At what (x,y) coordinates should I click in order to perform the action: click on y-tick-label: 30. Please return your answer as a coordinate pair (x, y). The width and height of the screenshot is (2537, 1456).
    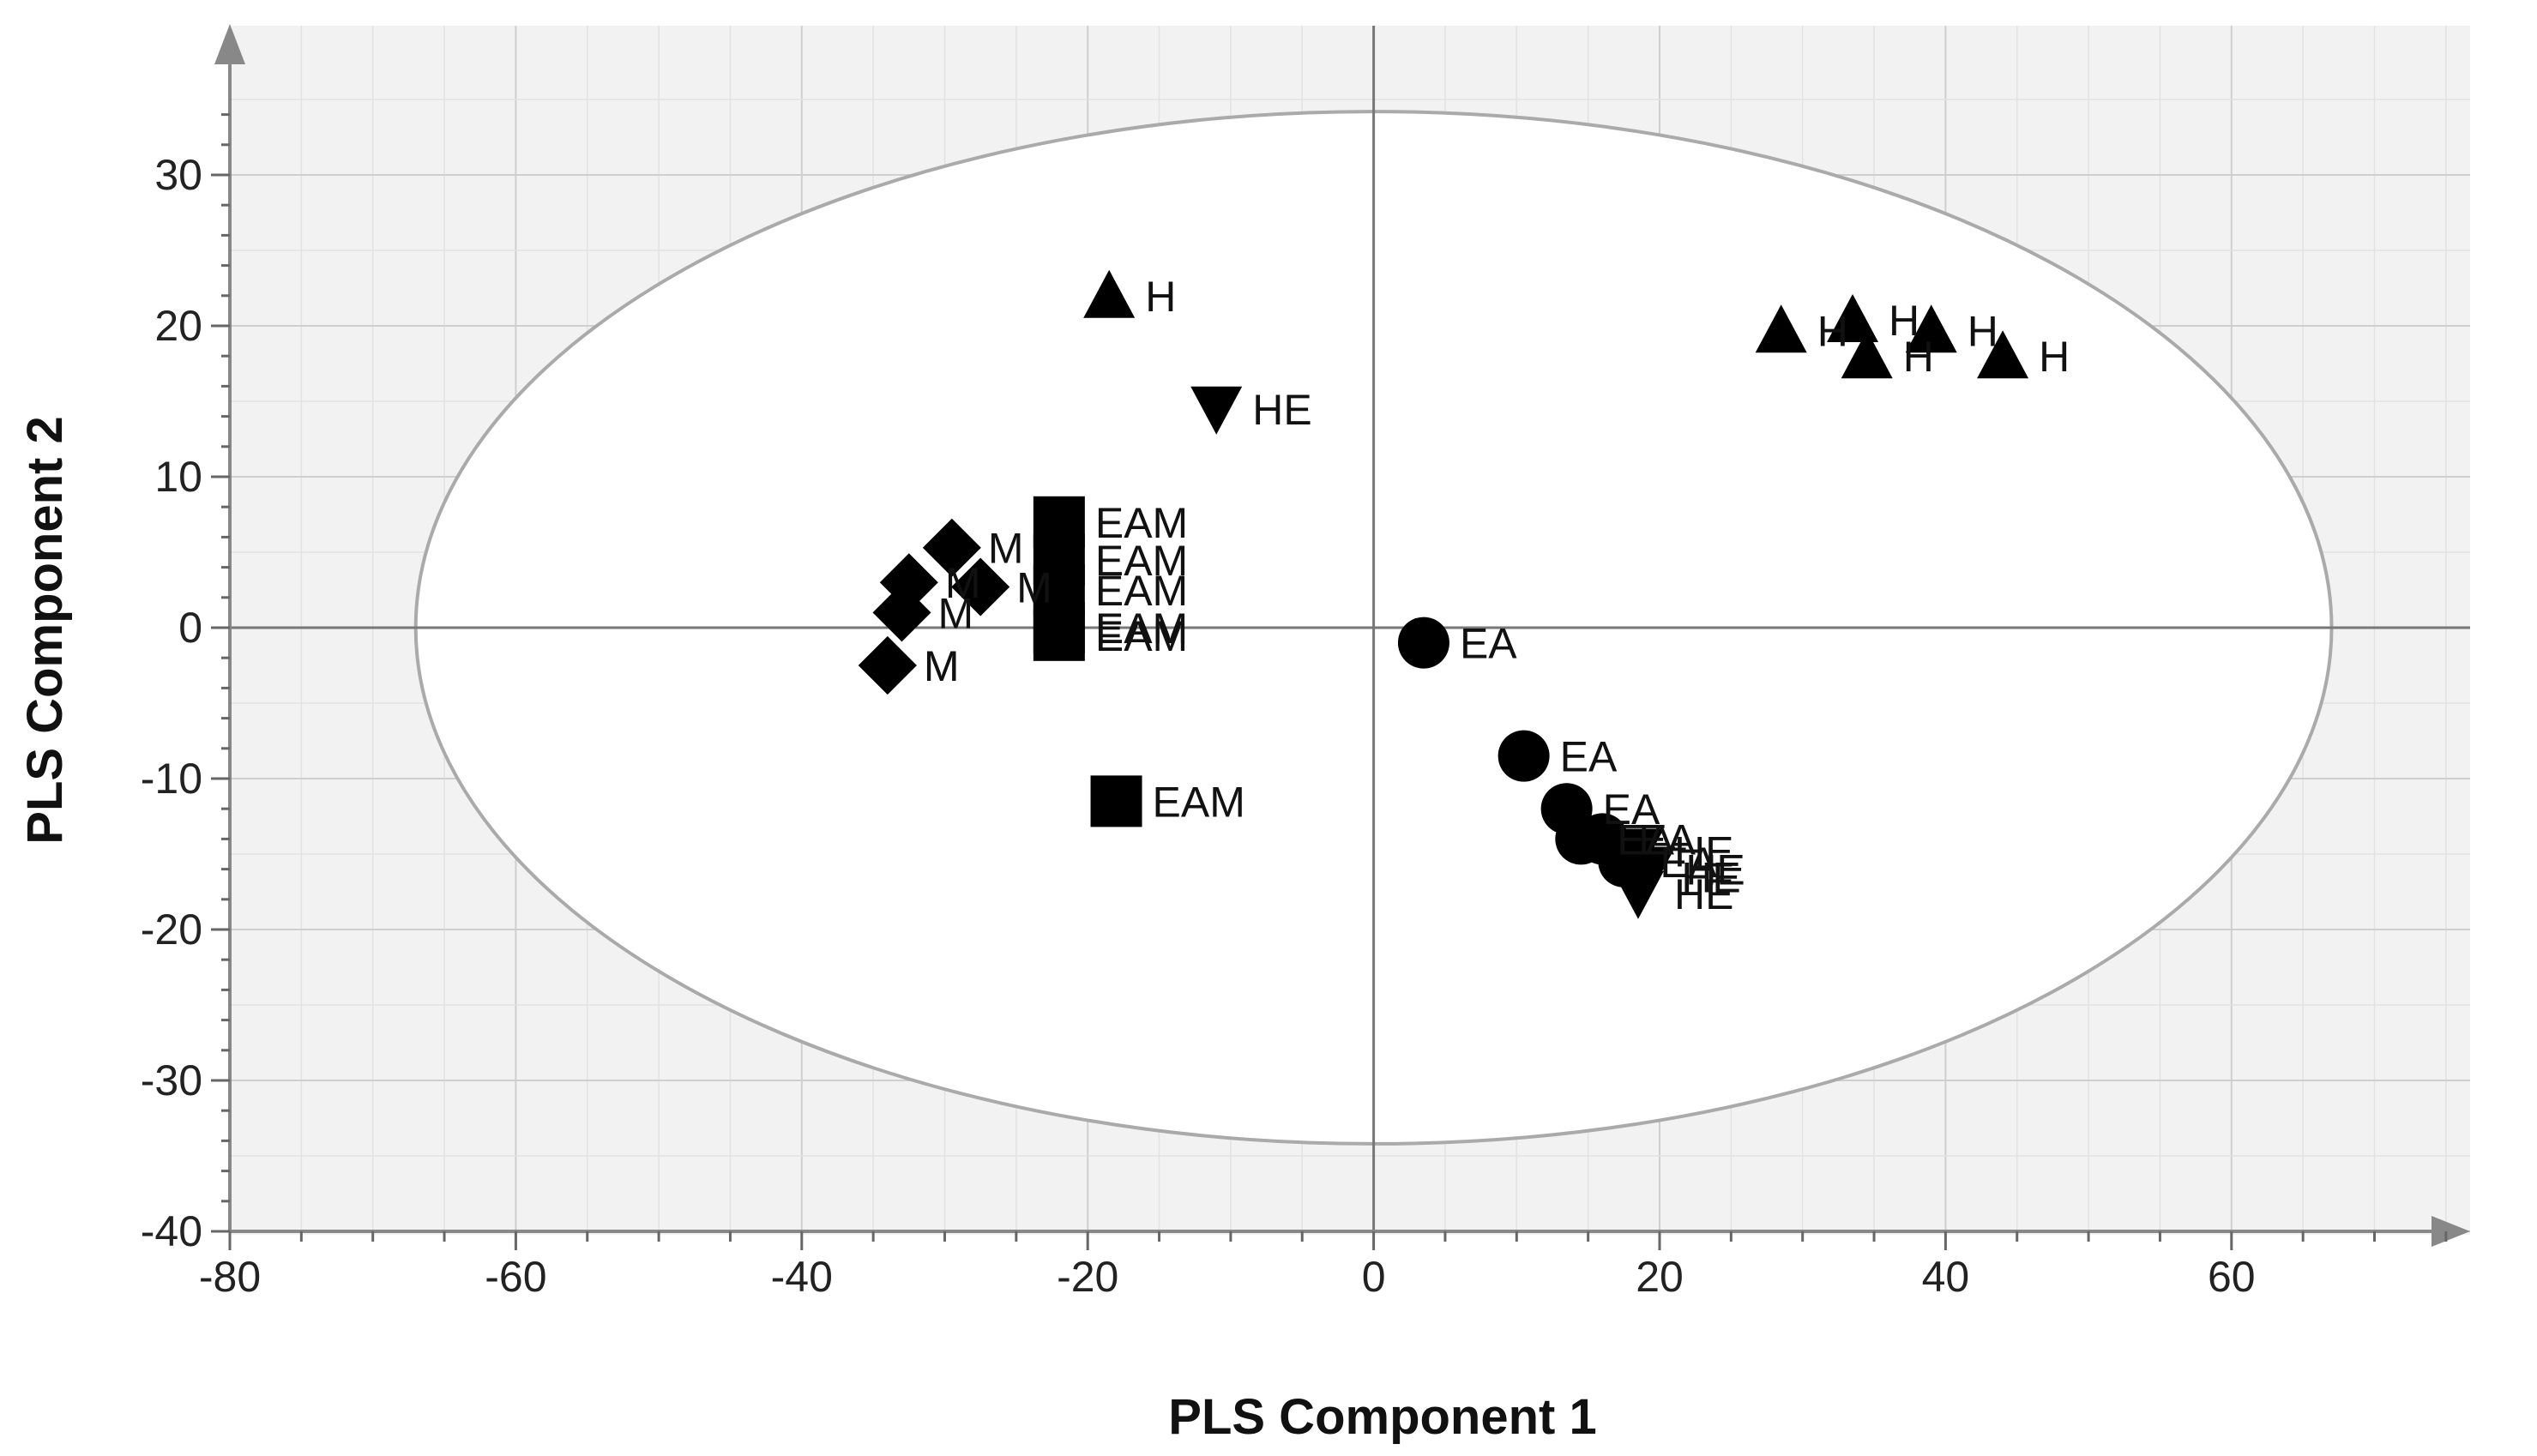
    Looking at the image, I should click on (178, 175).